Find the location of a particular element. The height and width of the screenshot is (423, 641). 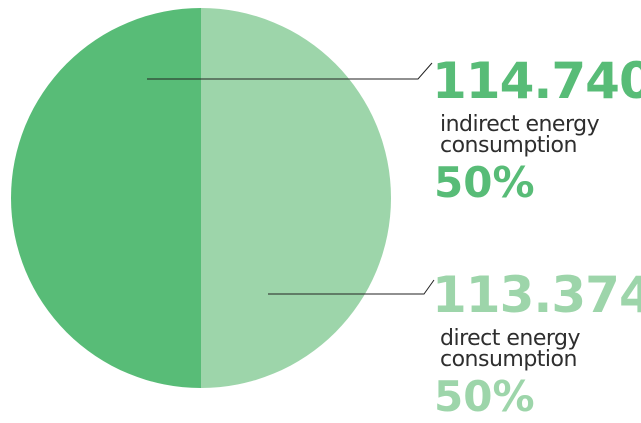

direct-energy-desc-line2: consumption is located at coordinates (508, 359).